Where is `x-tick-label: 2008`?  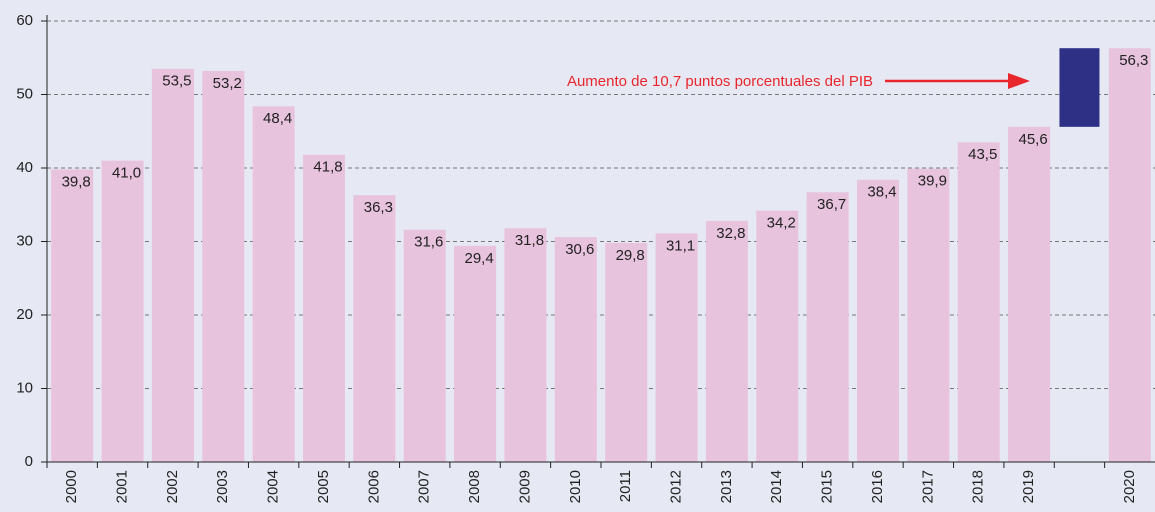
x-tick-label: 2008 is located at coordinates (474, 486).